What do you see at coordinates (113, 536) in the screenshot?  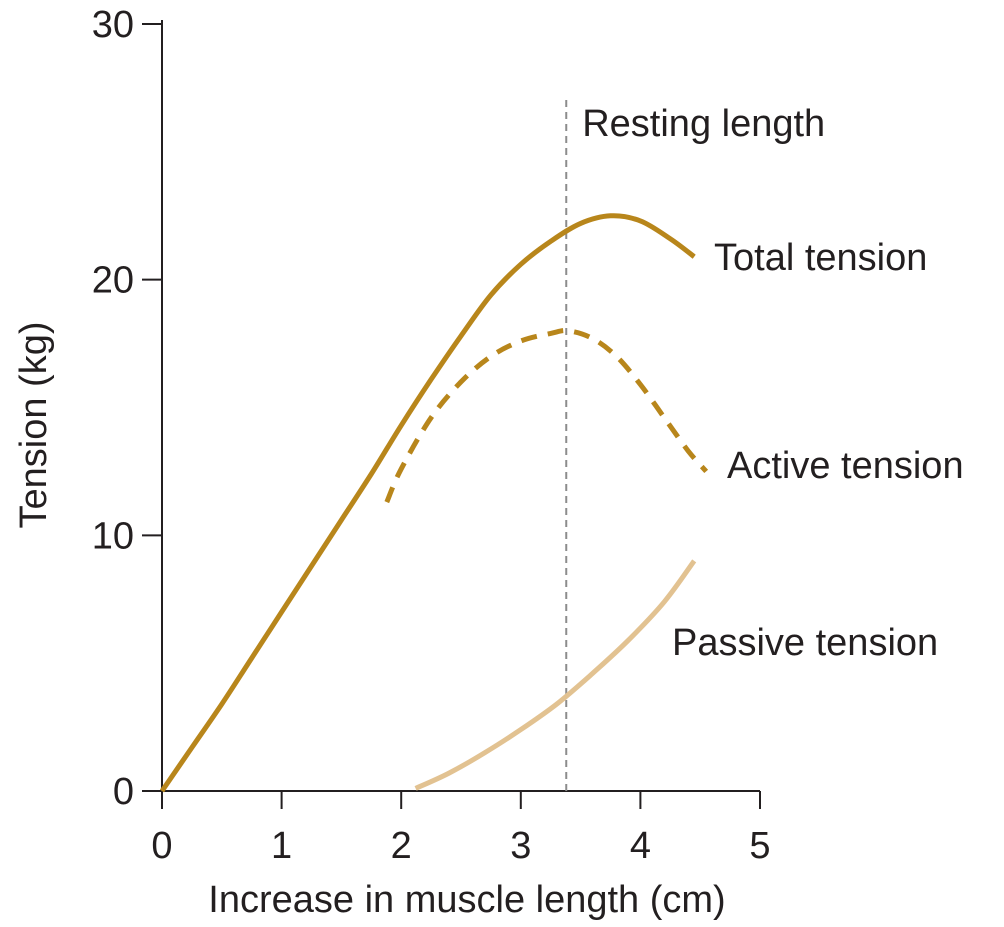 I see `y-tick-label: 10` at bounding box center [113, 536].